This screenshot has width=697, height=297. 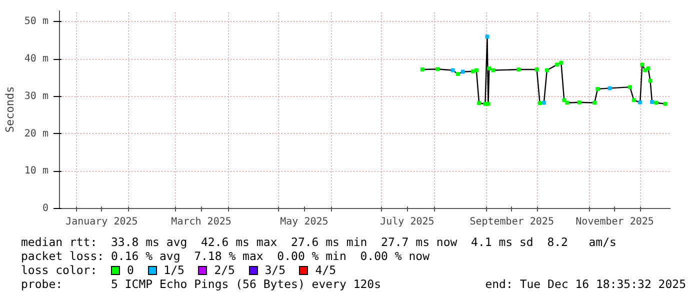 What do you see at coordinates (36, 59) in the screenshot?
I see `y-tick-label: 40 m` at bounding box center [36, 59].